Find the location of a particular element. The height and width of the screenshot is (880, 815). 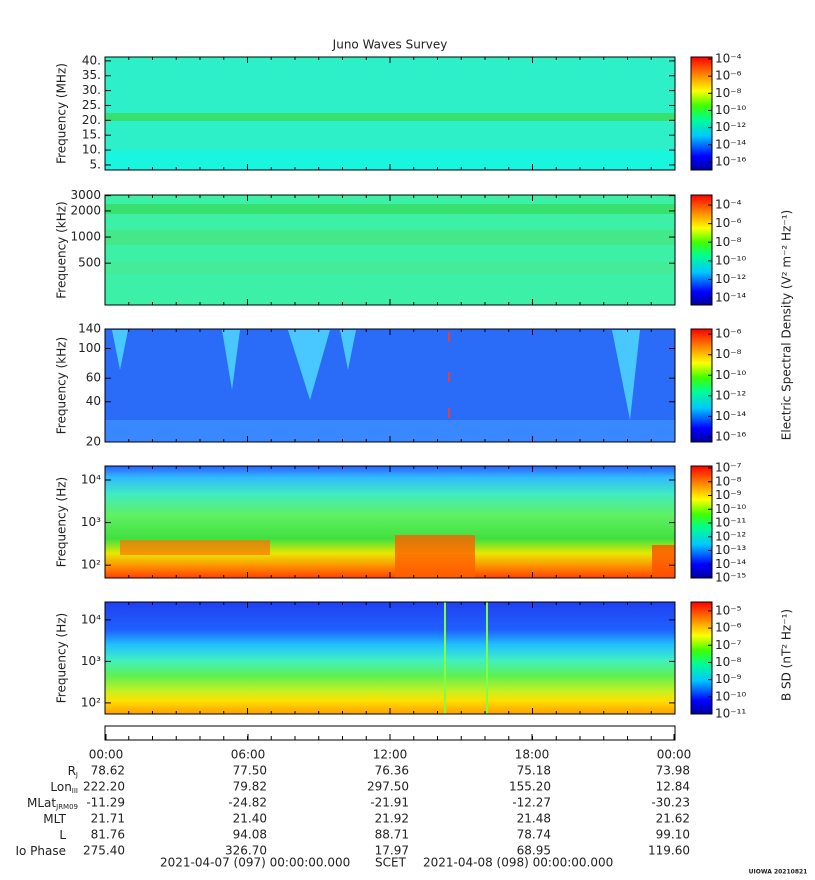

ephemeris-value: 76.36 is located at coordinates (392, 771).